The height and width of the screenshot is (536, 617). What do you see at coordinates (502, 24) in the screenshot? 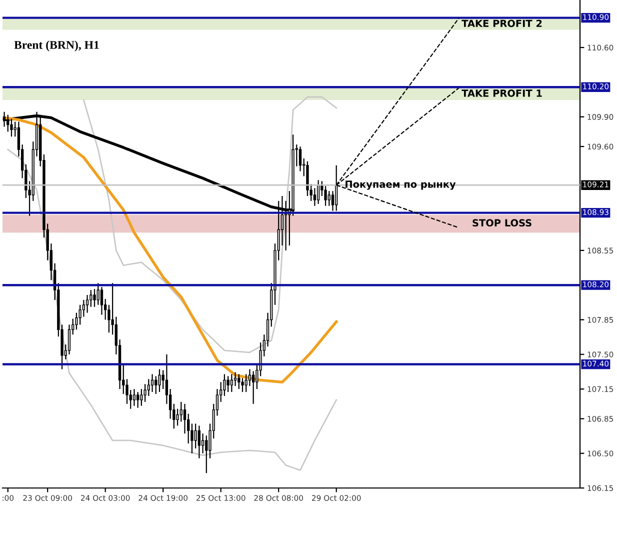
I see `band-label: TAKE PROFIT 2` at bounding box center [502, 24].